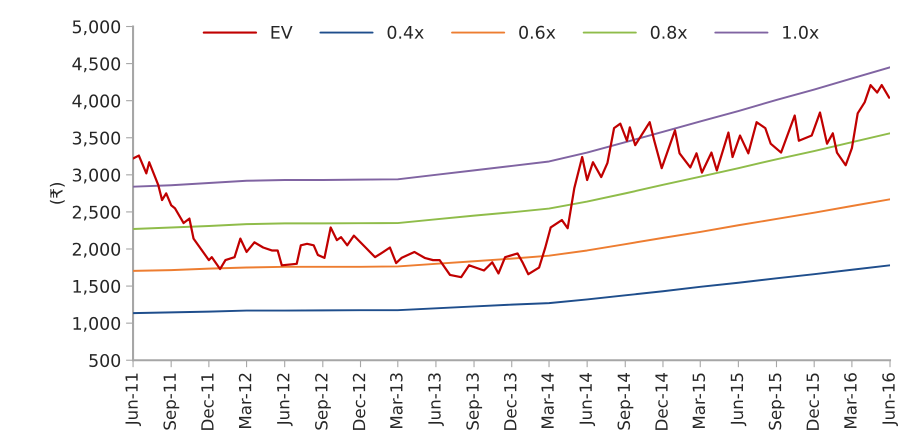  Describe the element at coordinates (207, 402) in the screenshot. I see `x-tick-label: Dec-11` at that location.